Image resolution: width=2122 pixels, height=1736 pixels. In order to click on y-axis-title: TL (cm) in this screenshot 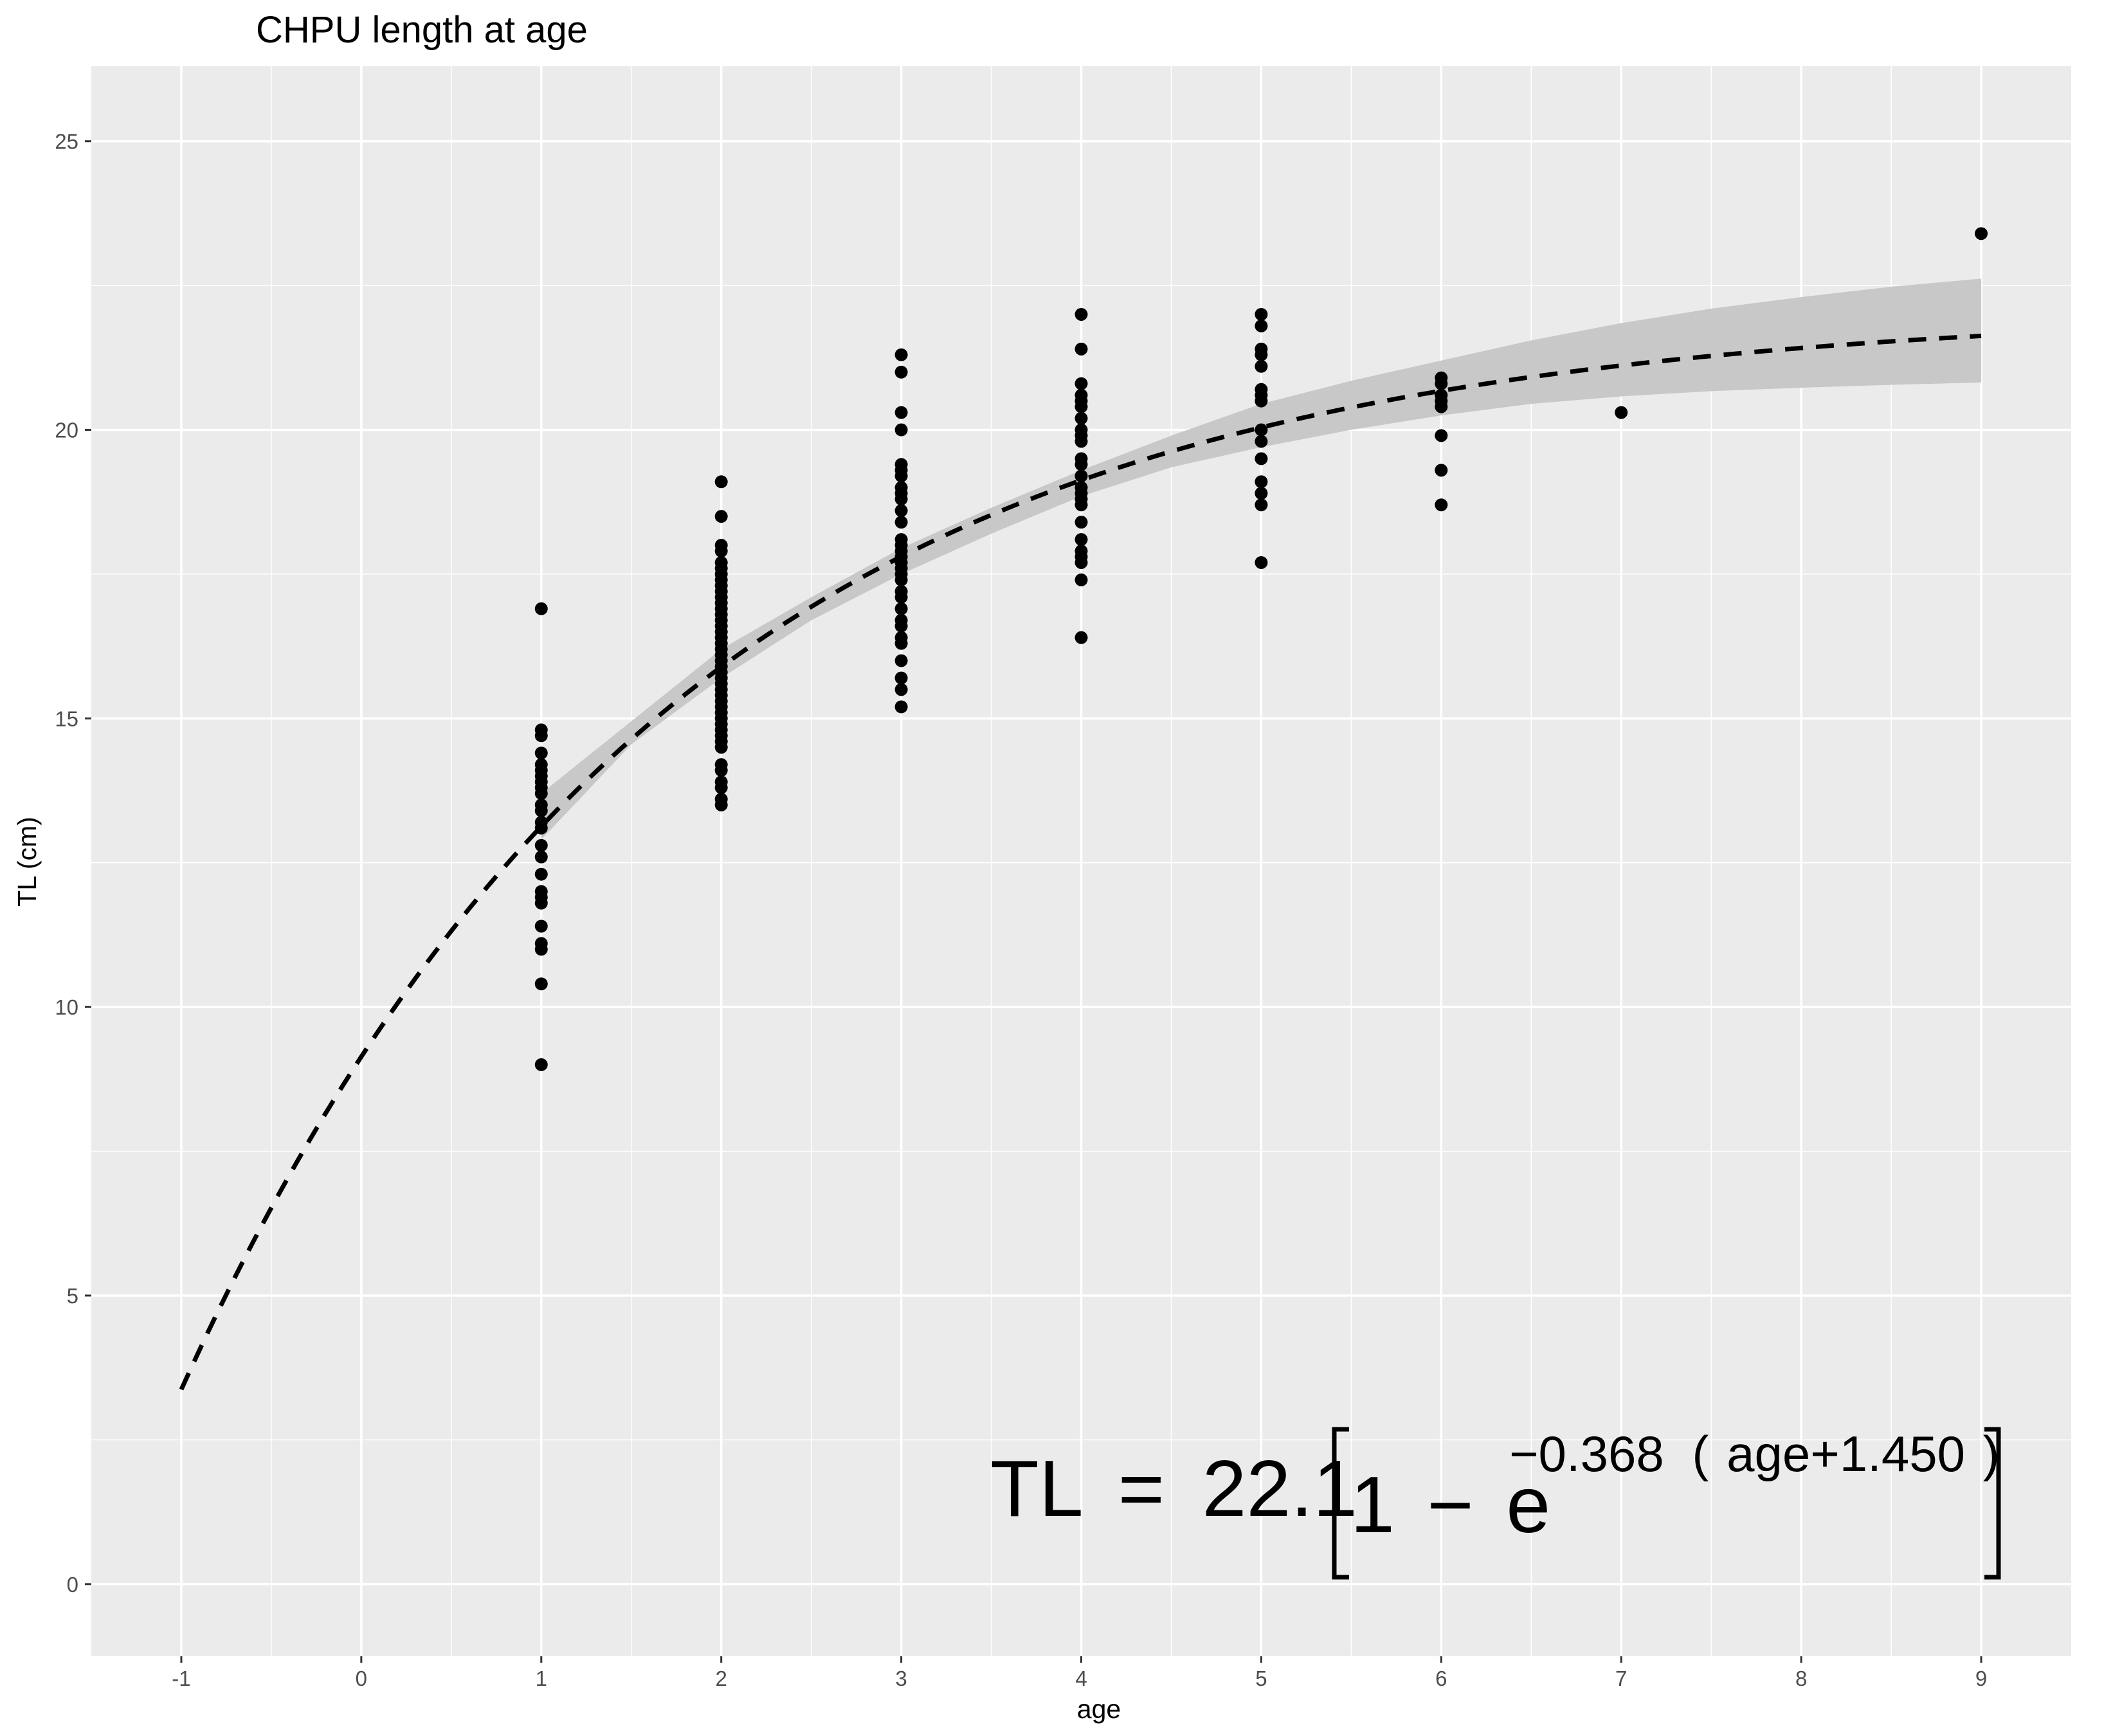, I will do `click(27, 862)`.